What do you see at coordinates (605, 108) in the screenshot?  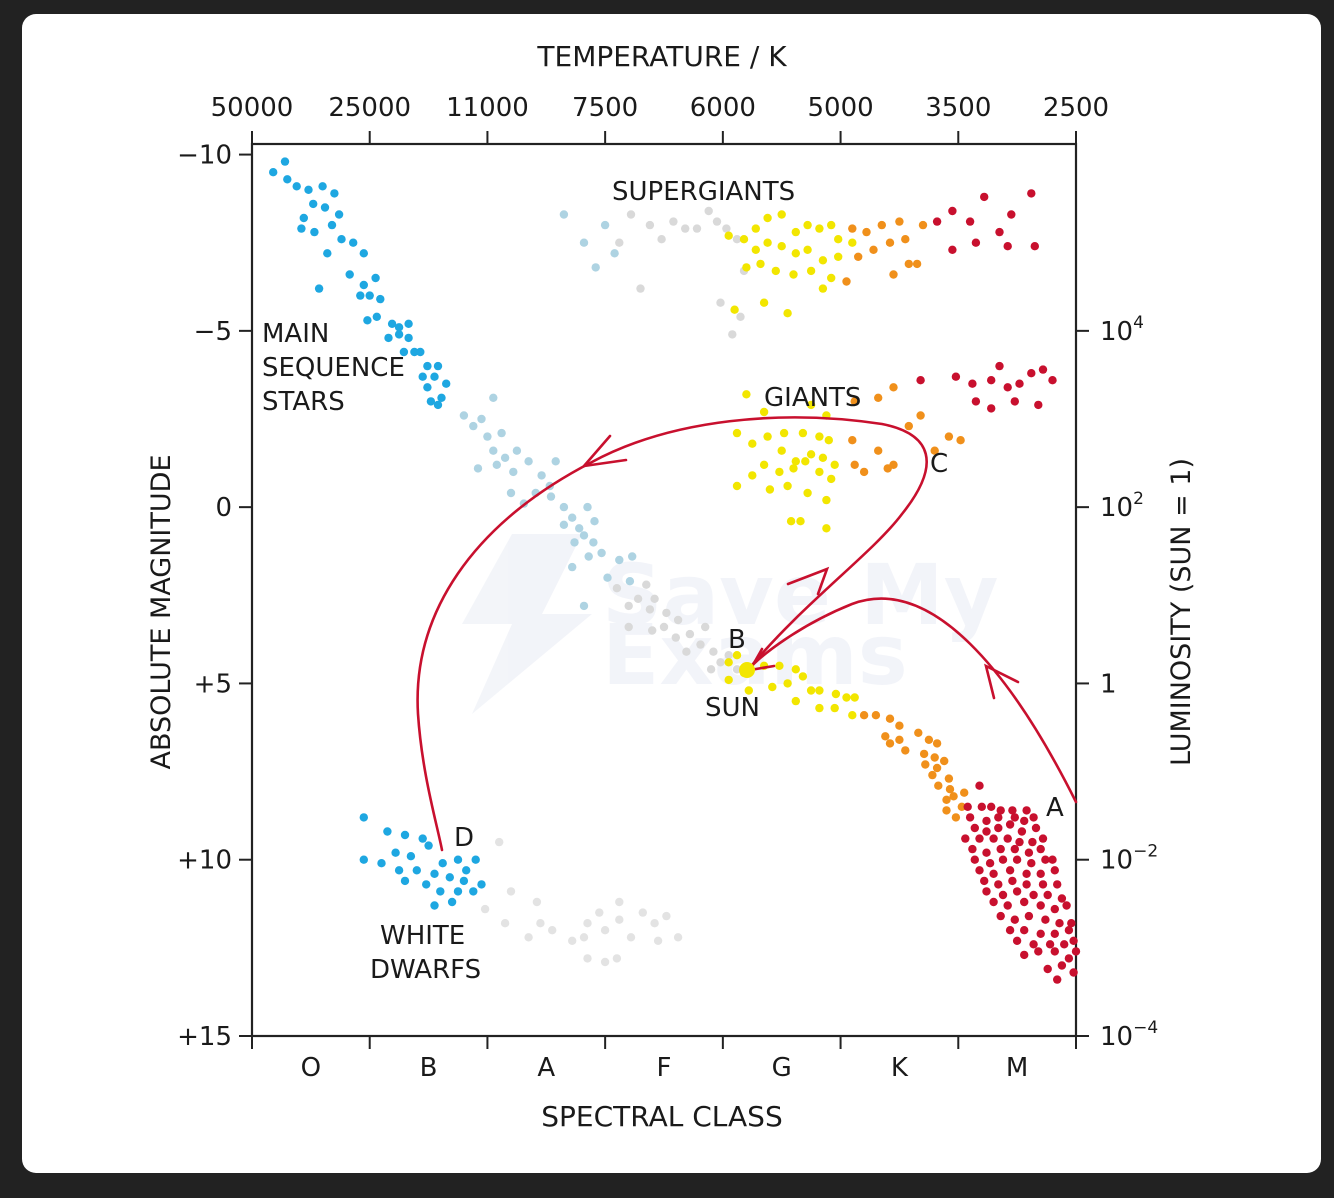 I see `top-tick-label: 7500` at bounding box center [605, 108].